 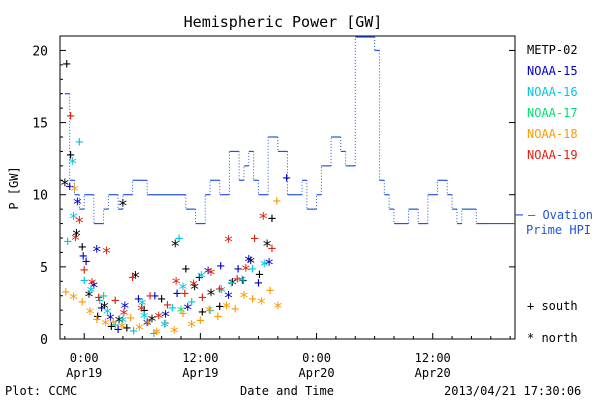 What do you see at coordinates (433, 373) in the screenshot?
I see `x-tick-label-date: Apr20` at bounding box center [433, 373].